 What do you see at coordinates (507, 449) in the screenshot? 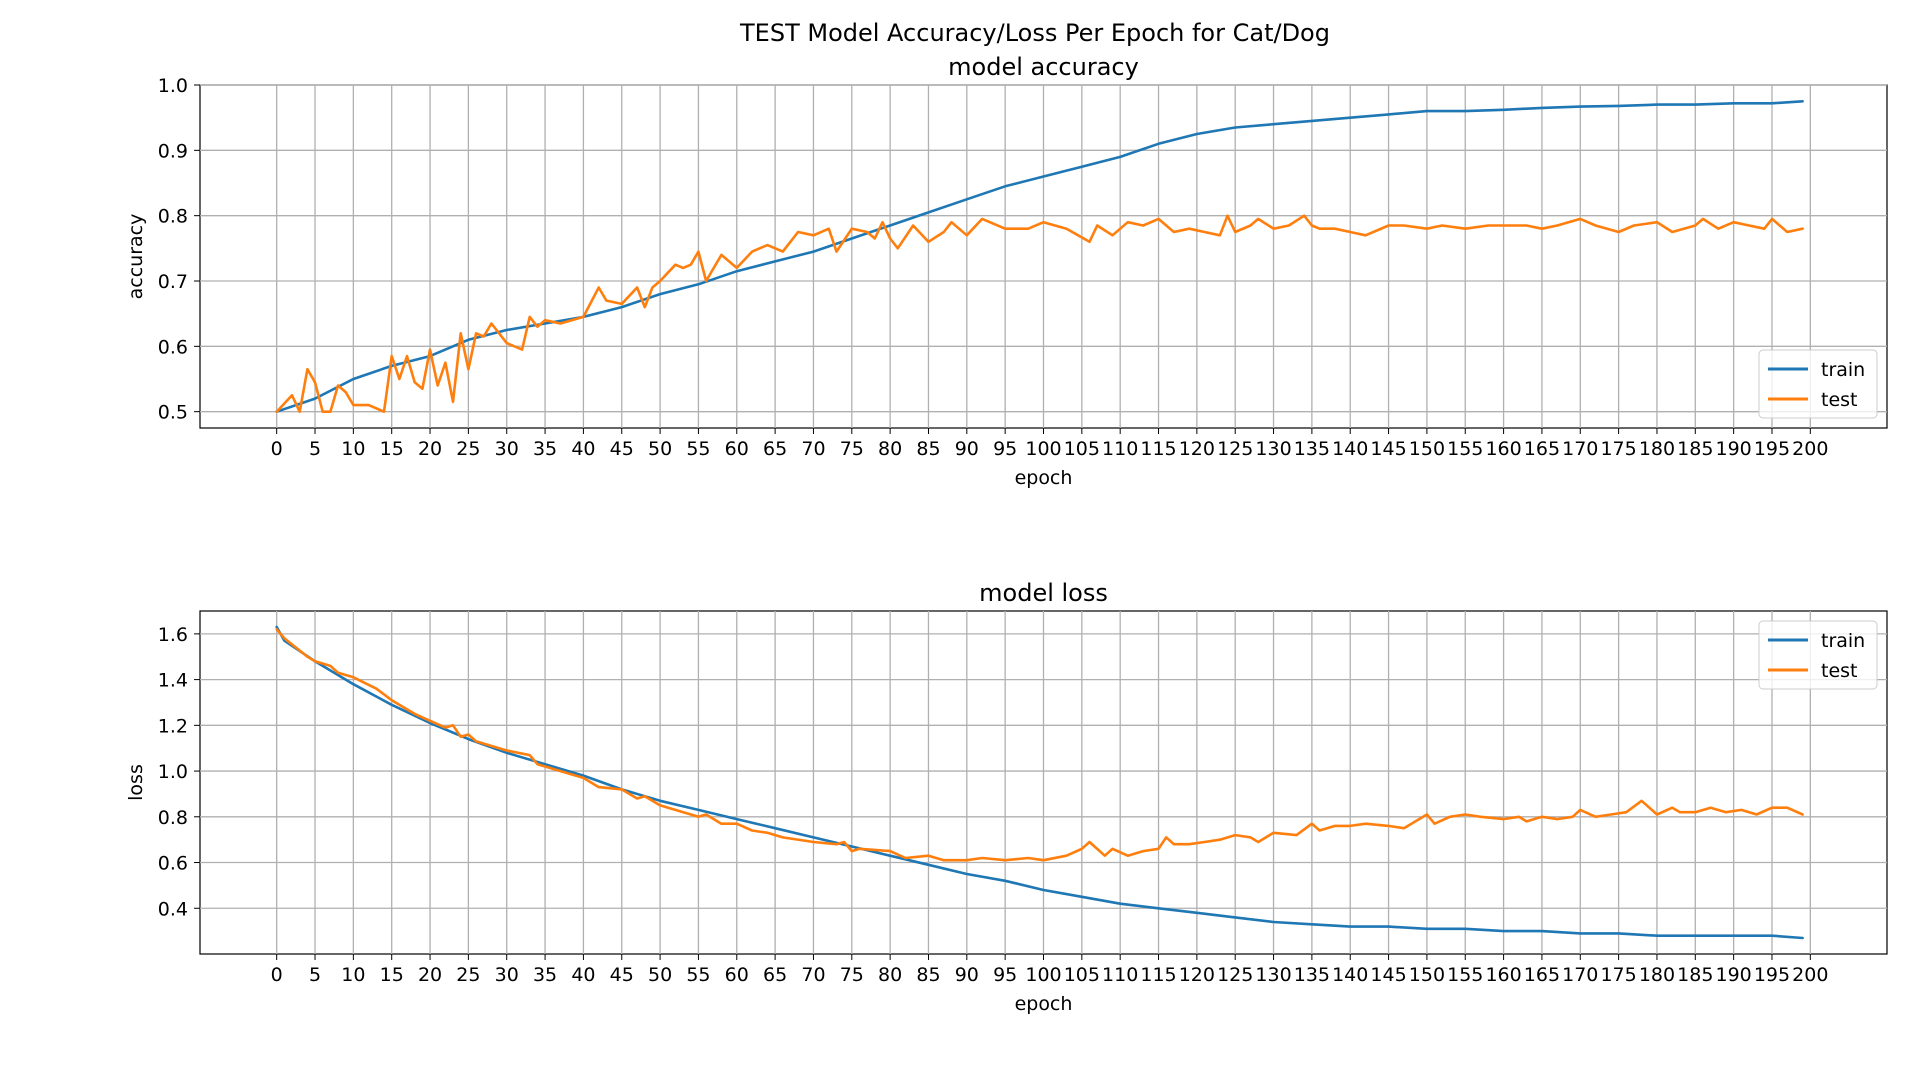
I see `x-tick-label: 30` at bounding box center [507, 449].